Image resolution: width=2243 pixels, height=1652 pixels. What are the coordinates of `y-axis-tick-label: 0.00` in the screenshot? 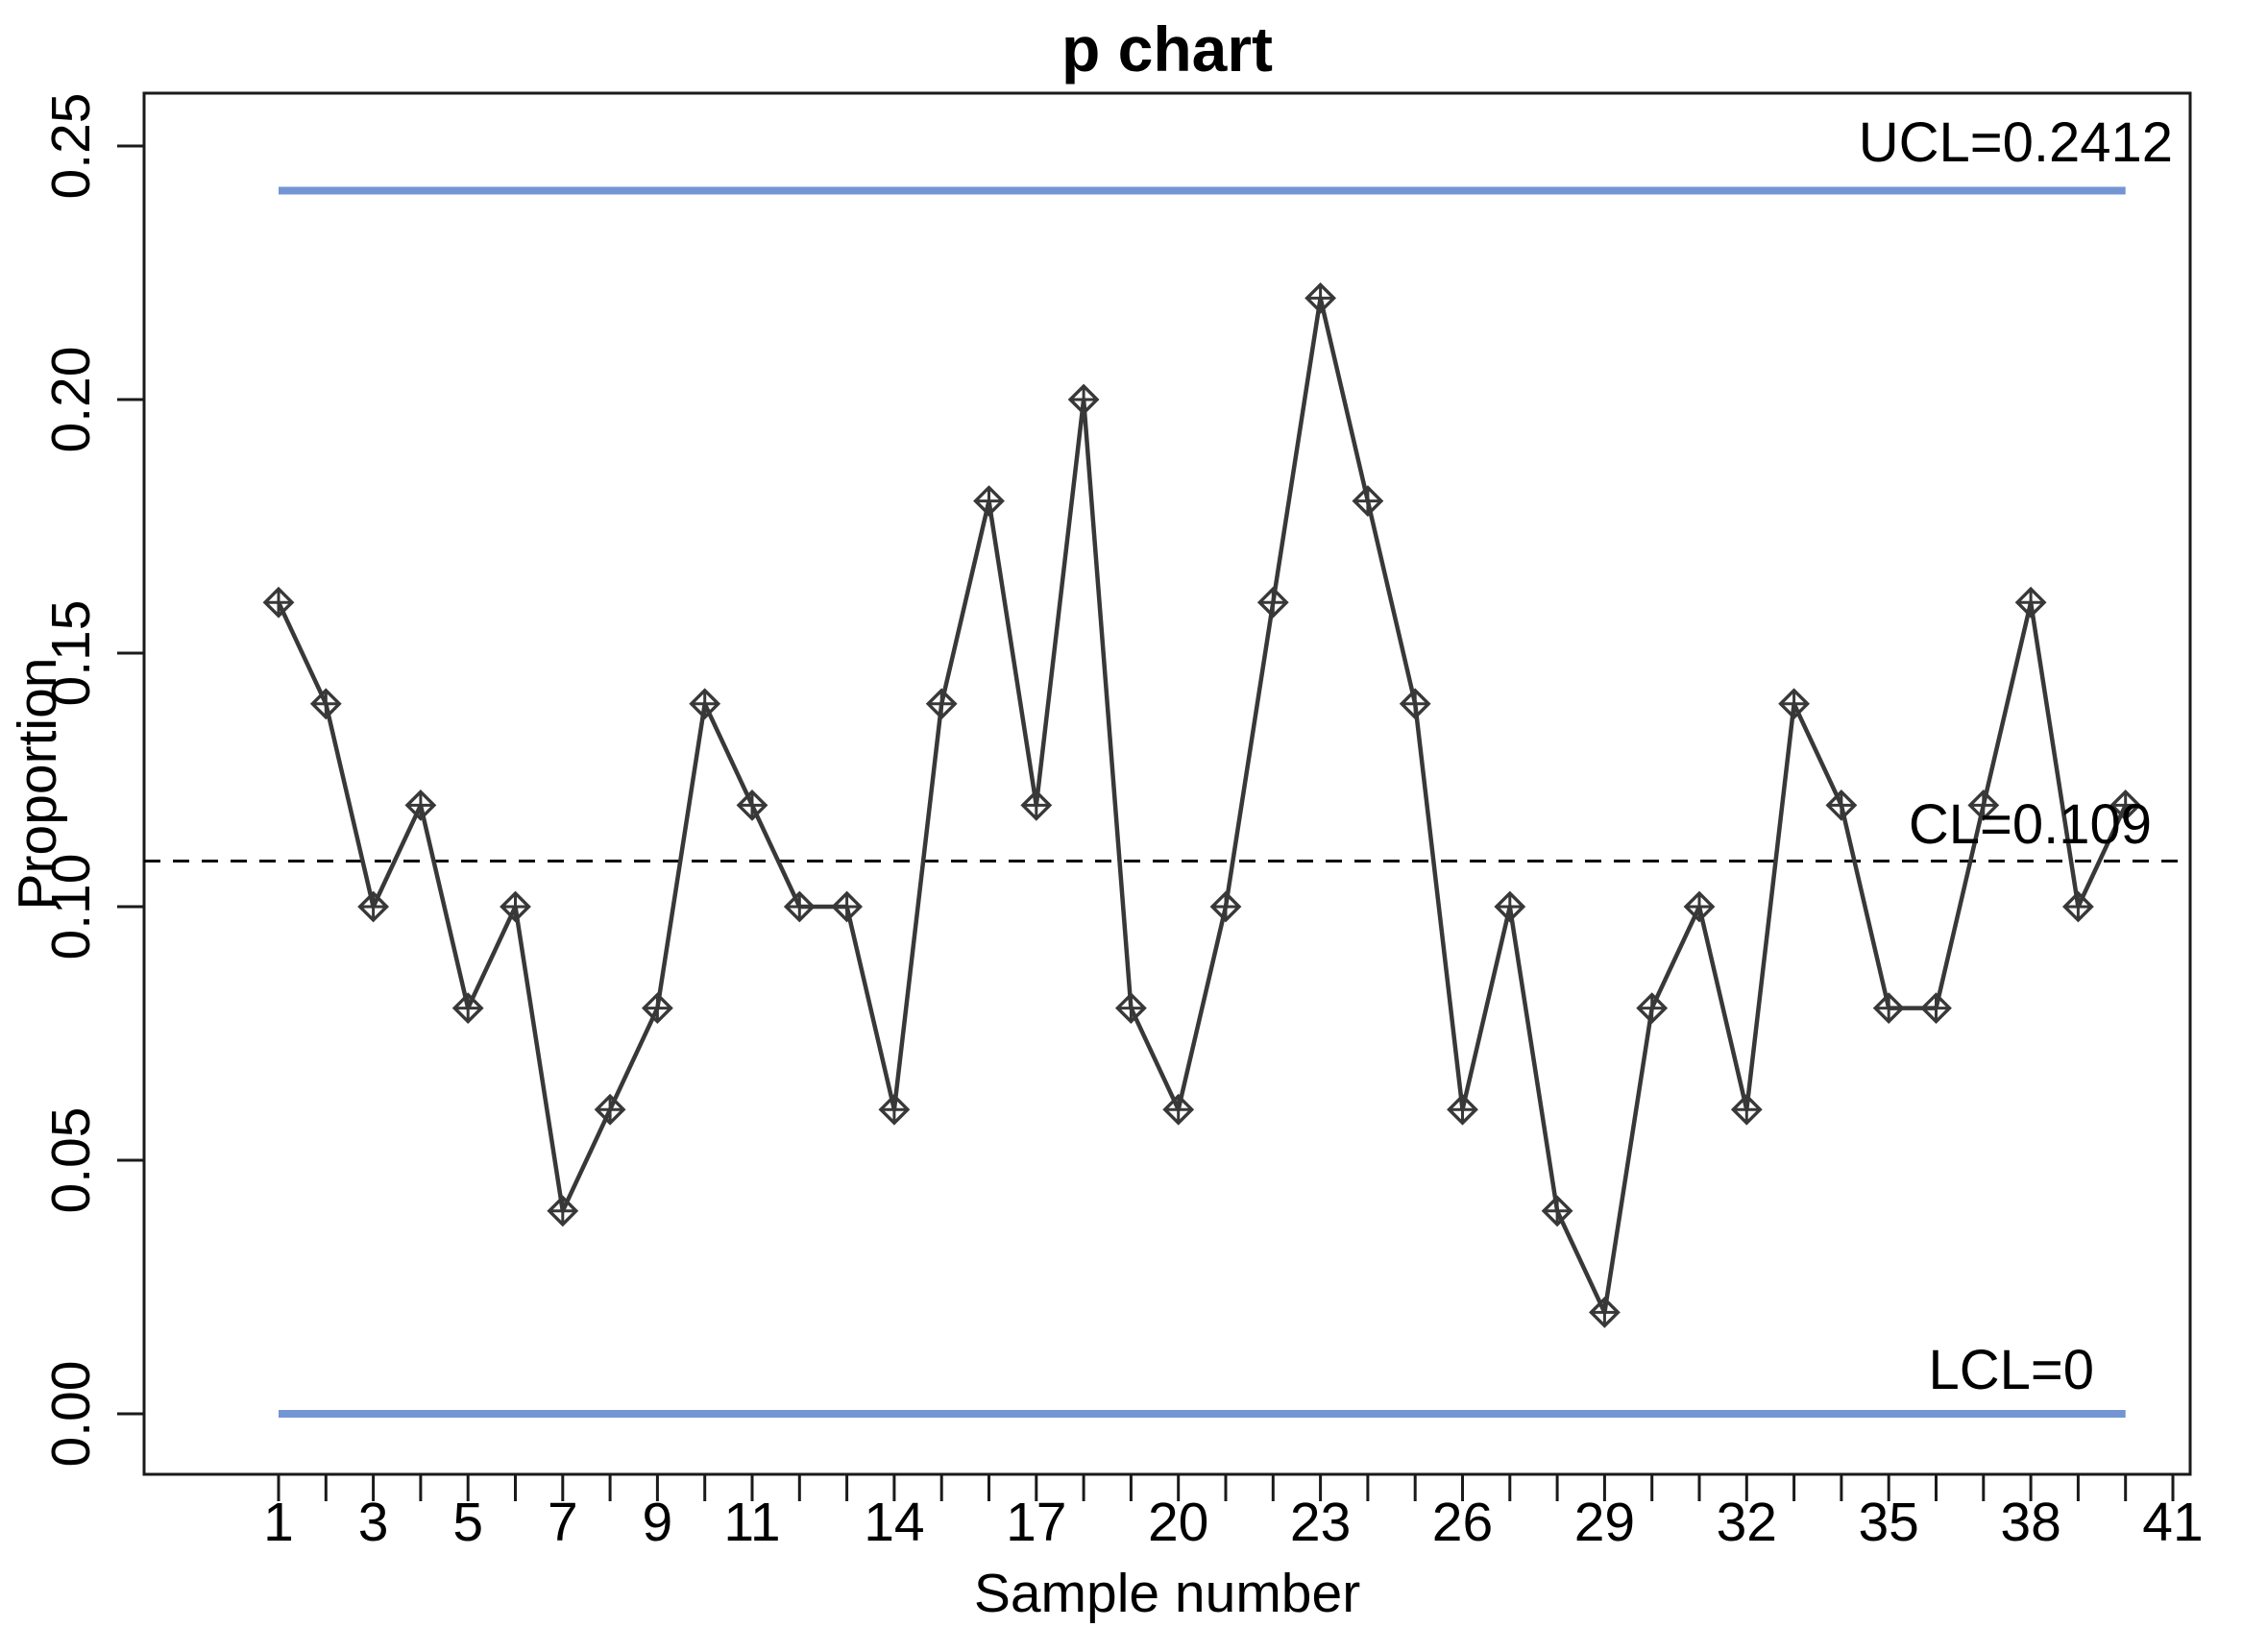 It's located at (71, 1414).